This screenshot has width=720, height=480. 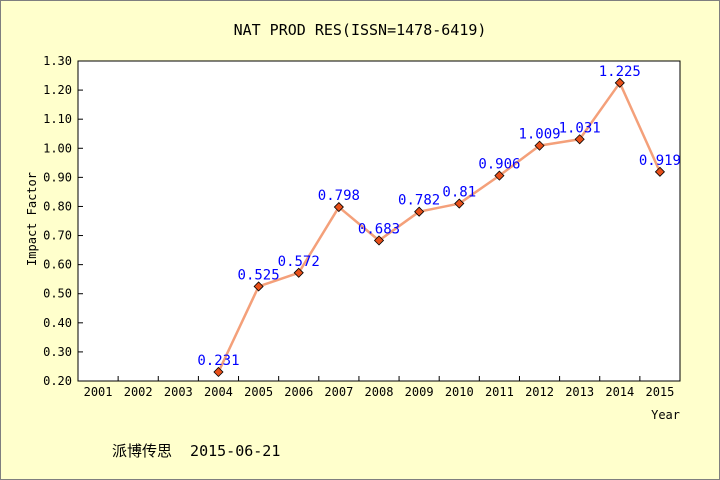 What do you see at coordinates (419, 392) in the screenshot?
I see `x-tick-label: 2009` at bounding box center [419, 392].